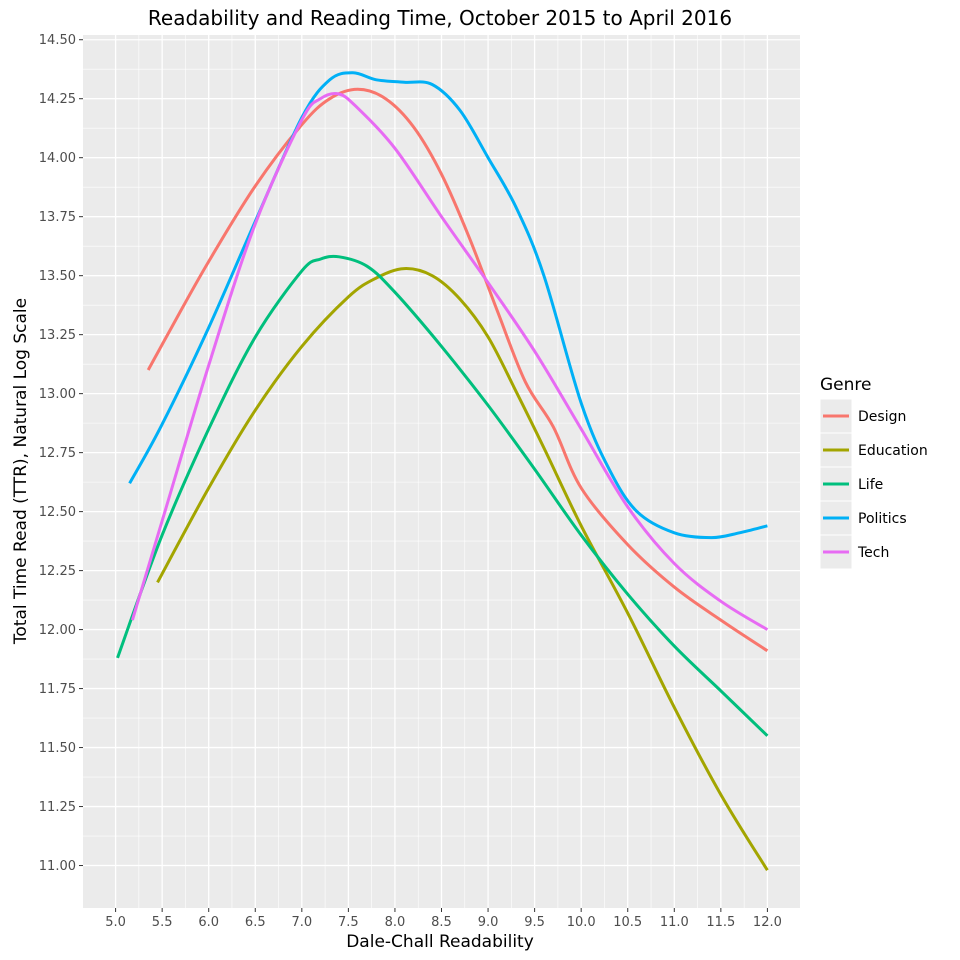  Describe the element at coordinates (870, 485) in the screenshot. I see `legend-label-life: Life` at that location.